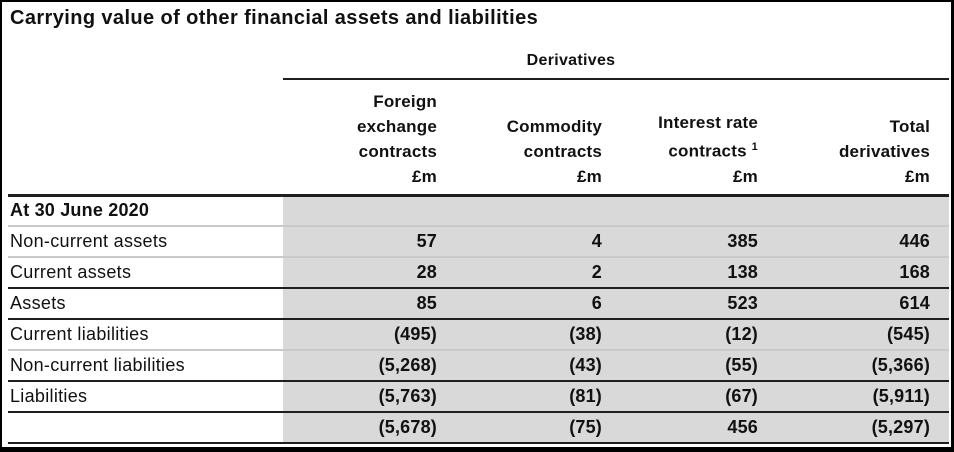 This screenshot has height=452, width=954. I want to click on row-label, so click(145, 428).